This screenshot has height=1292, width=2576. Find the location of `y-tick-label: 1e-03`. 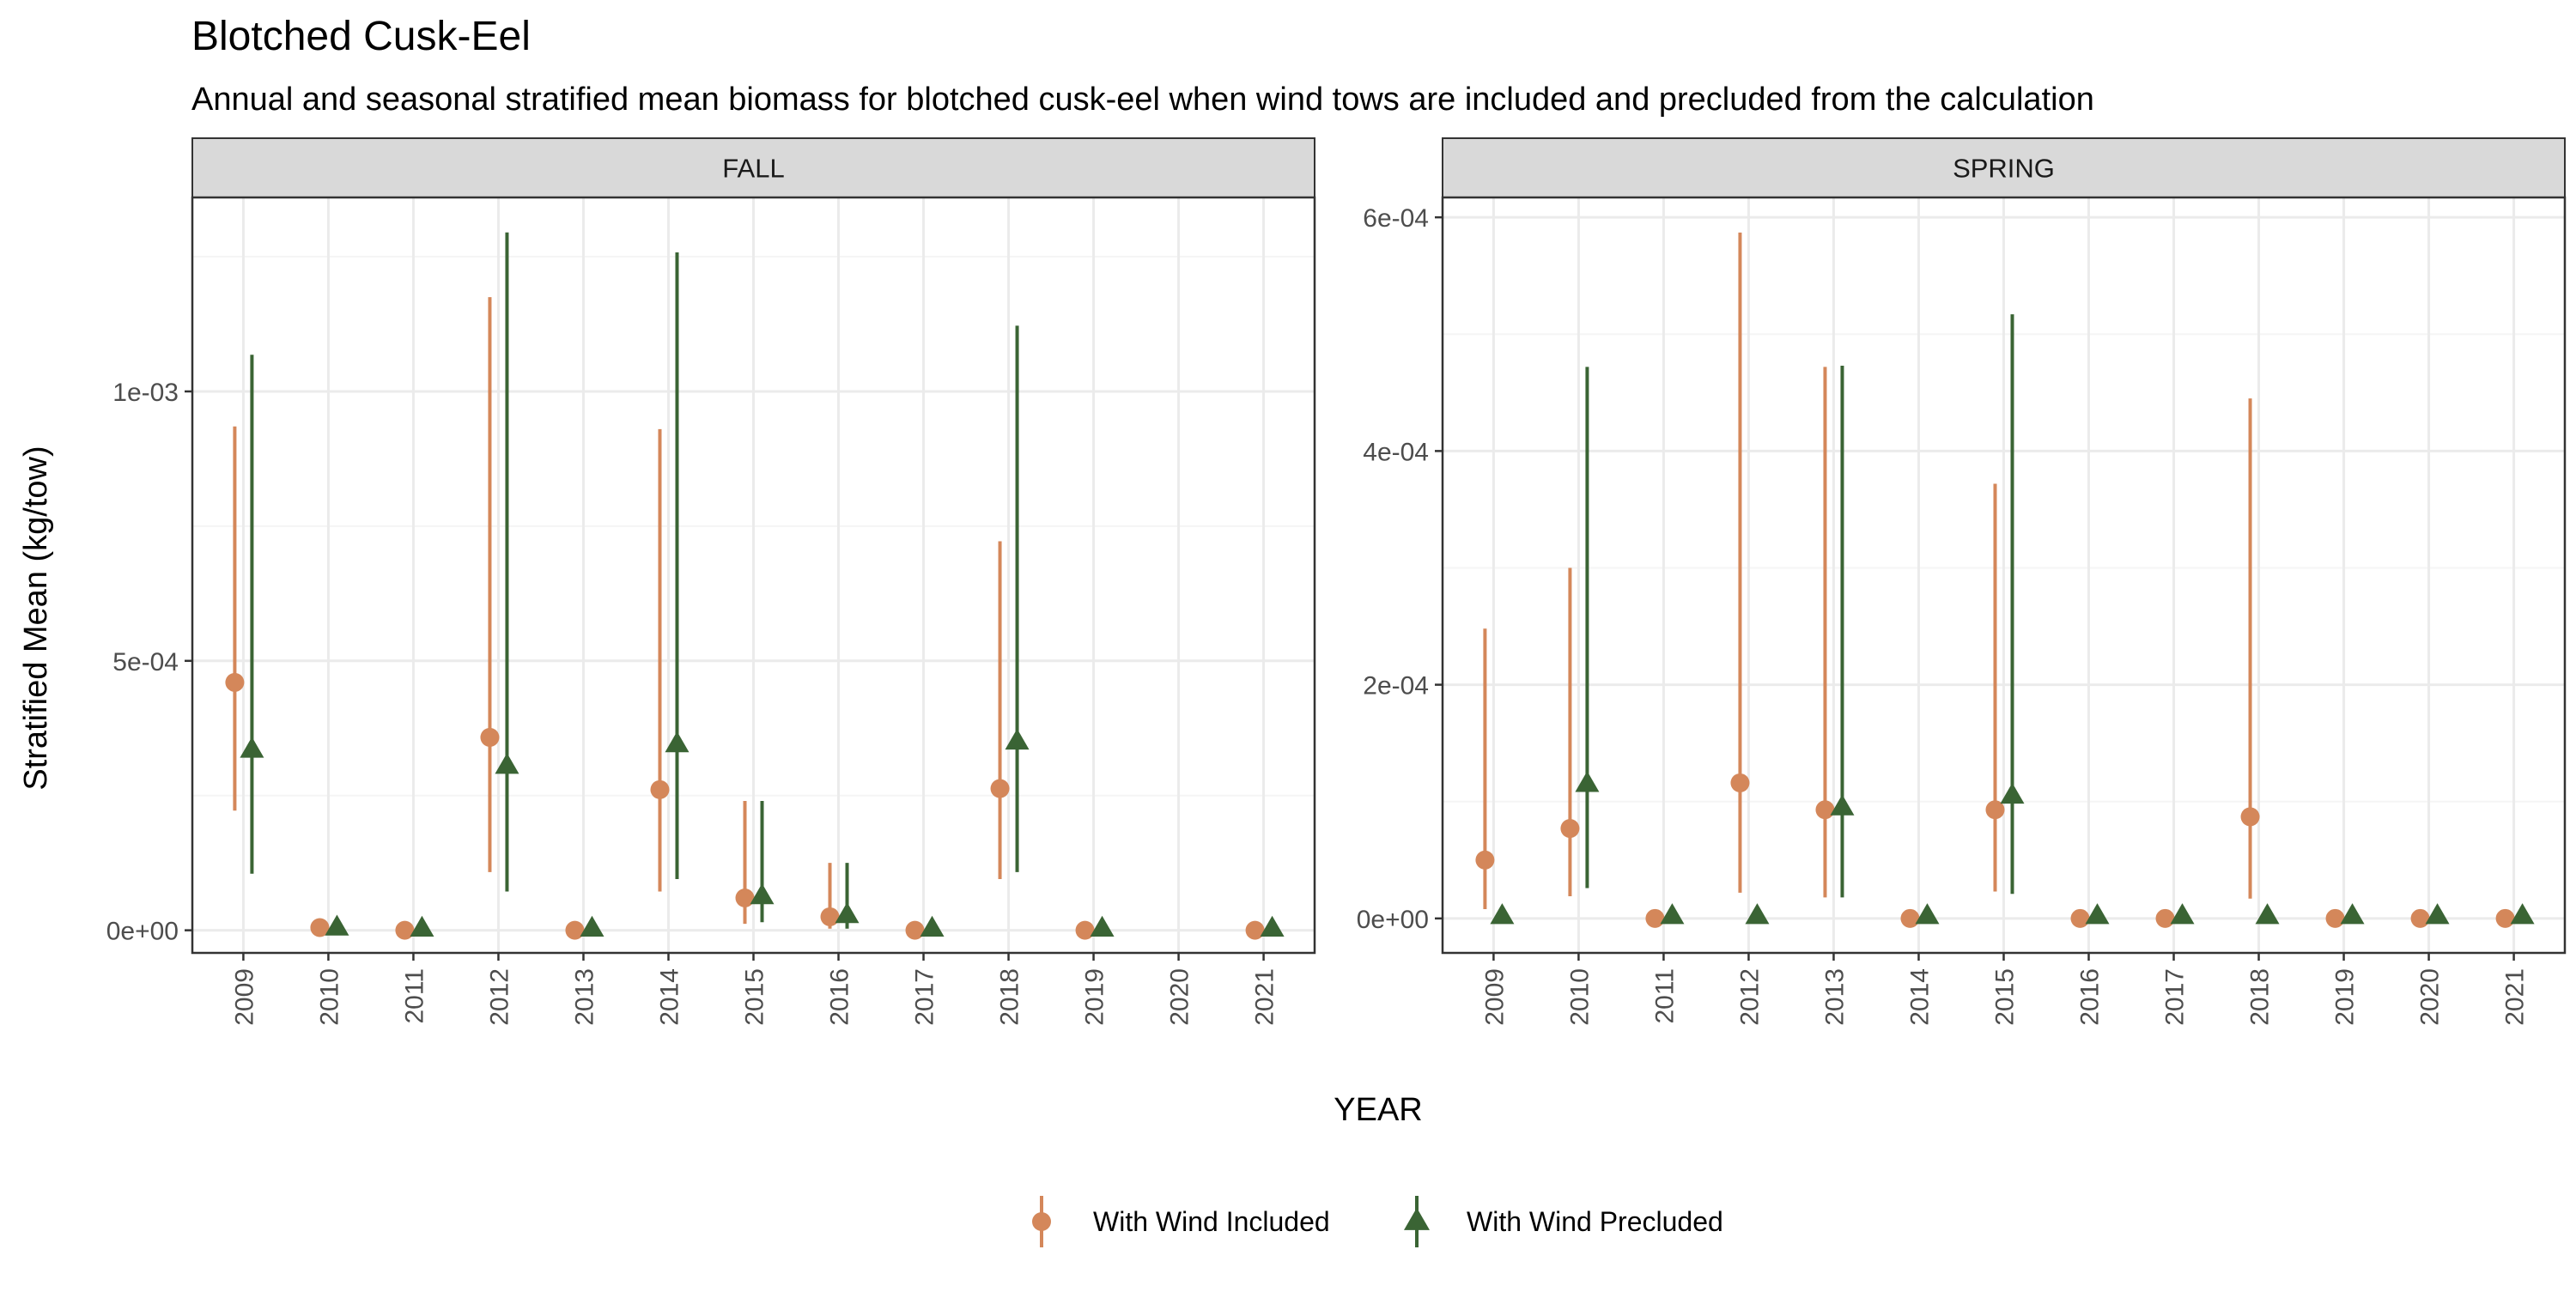

y-tick-label: 1e-03 is located at coordinates (145, 393).